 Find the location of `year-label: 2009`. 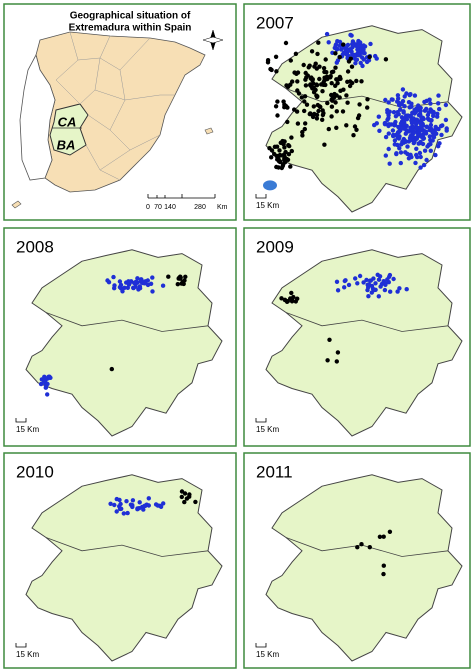

year-label: 2009 is located at coordinates (275, 246).